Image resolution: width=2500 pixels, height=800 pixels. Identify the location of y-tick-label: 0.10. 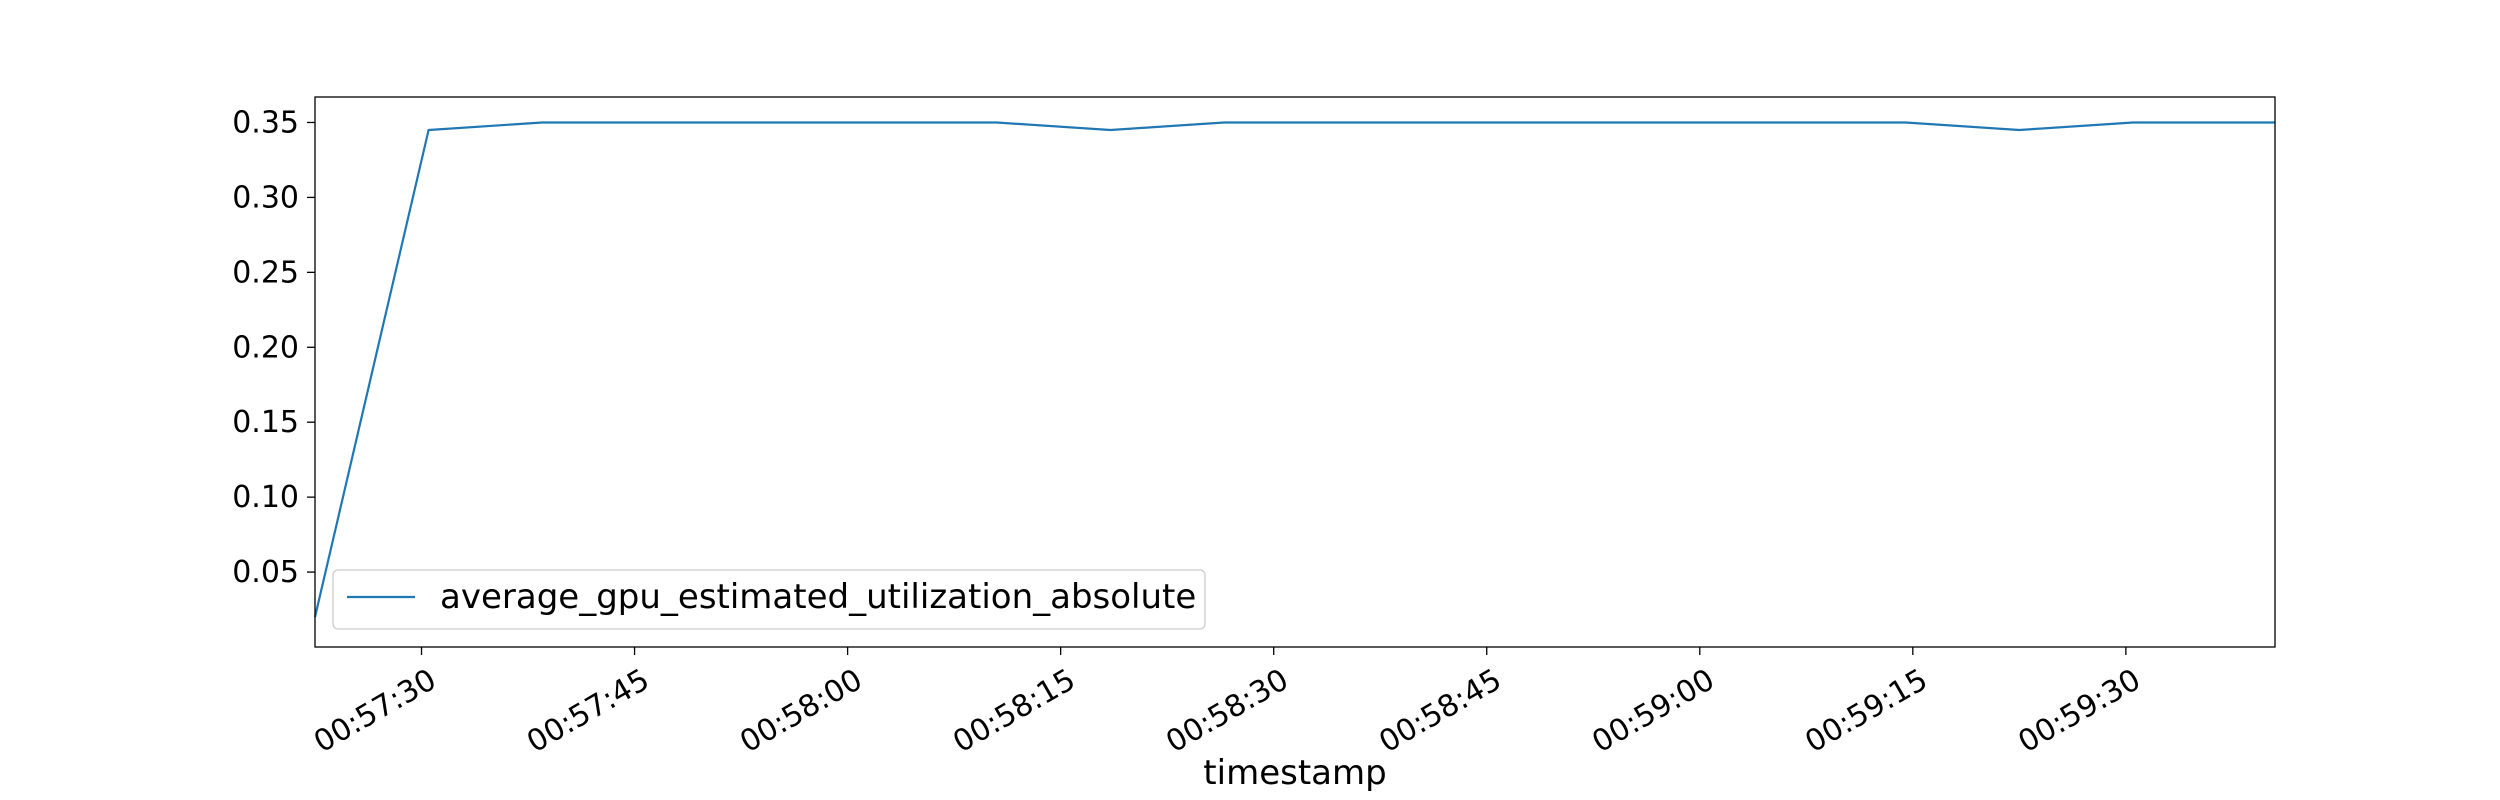
(265, 497).